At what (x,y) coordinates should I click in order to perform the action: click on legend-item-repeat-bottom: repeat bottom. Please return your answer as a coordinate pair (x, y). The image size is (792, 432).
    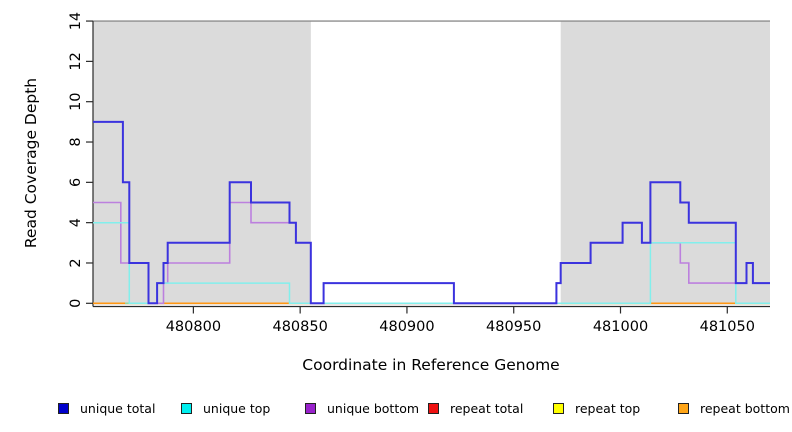
    Looking at the image, I should click on (734, 408).